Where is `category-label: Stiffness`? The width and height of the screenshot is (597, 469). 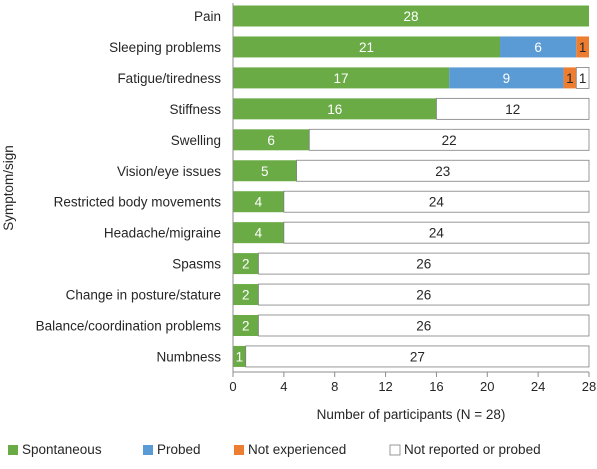
category-label: Stiffness is located at coordinates (195, 109).